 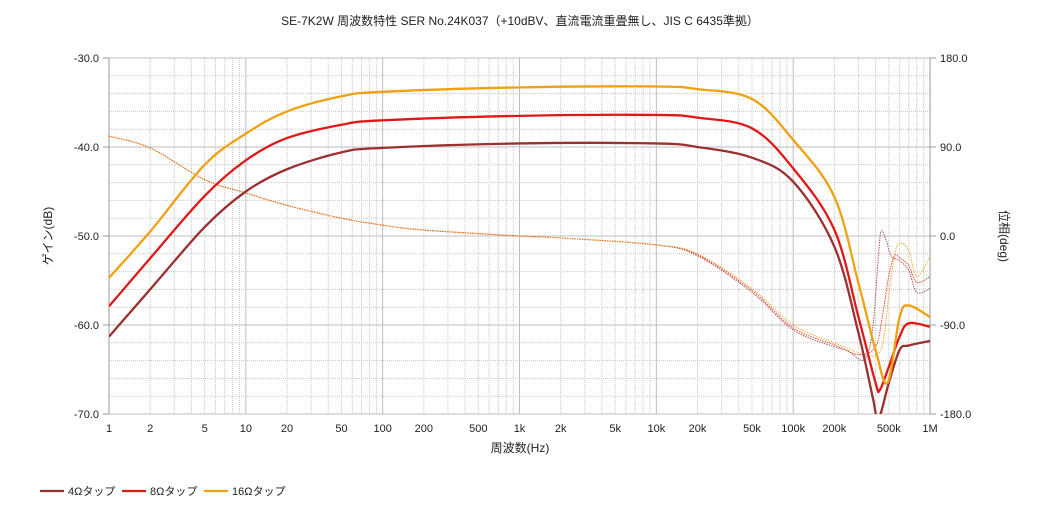 I want to click on legend-label: 16Ωタップ, so click(x=258, y=491).